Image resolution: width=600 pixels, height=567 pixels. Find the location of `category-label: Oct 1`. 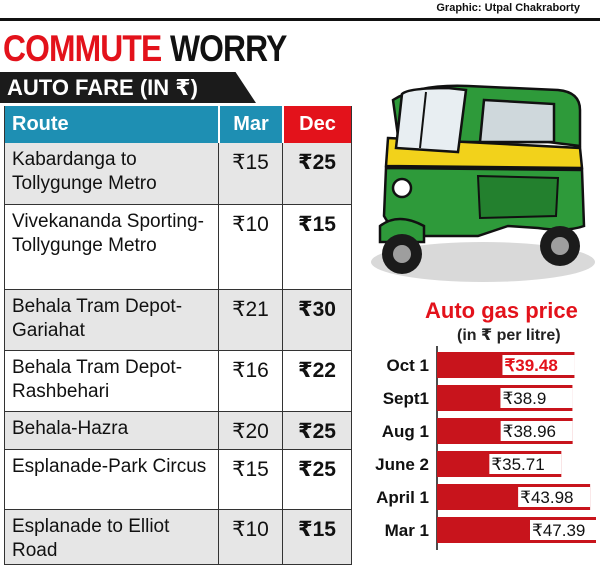

category-label: Oct 1 is located at coordinates (407, 365).